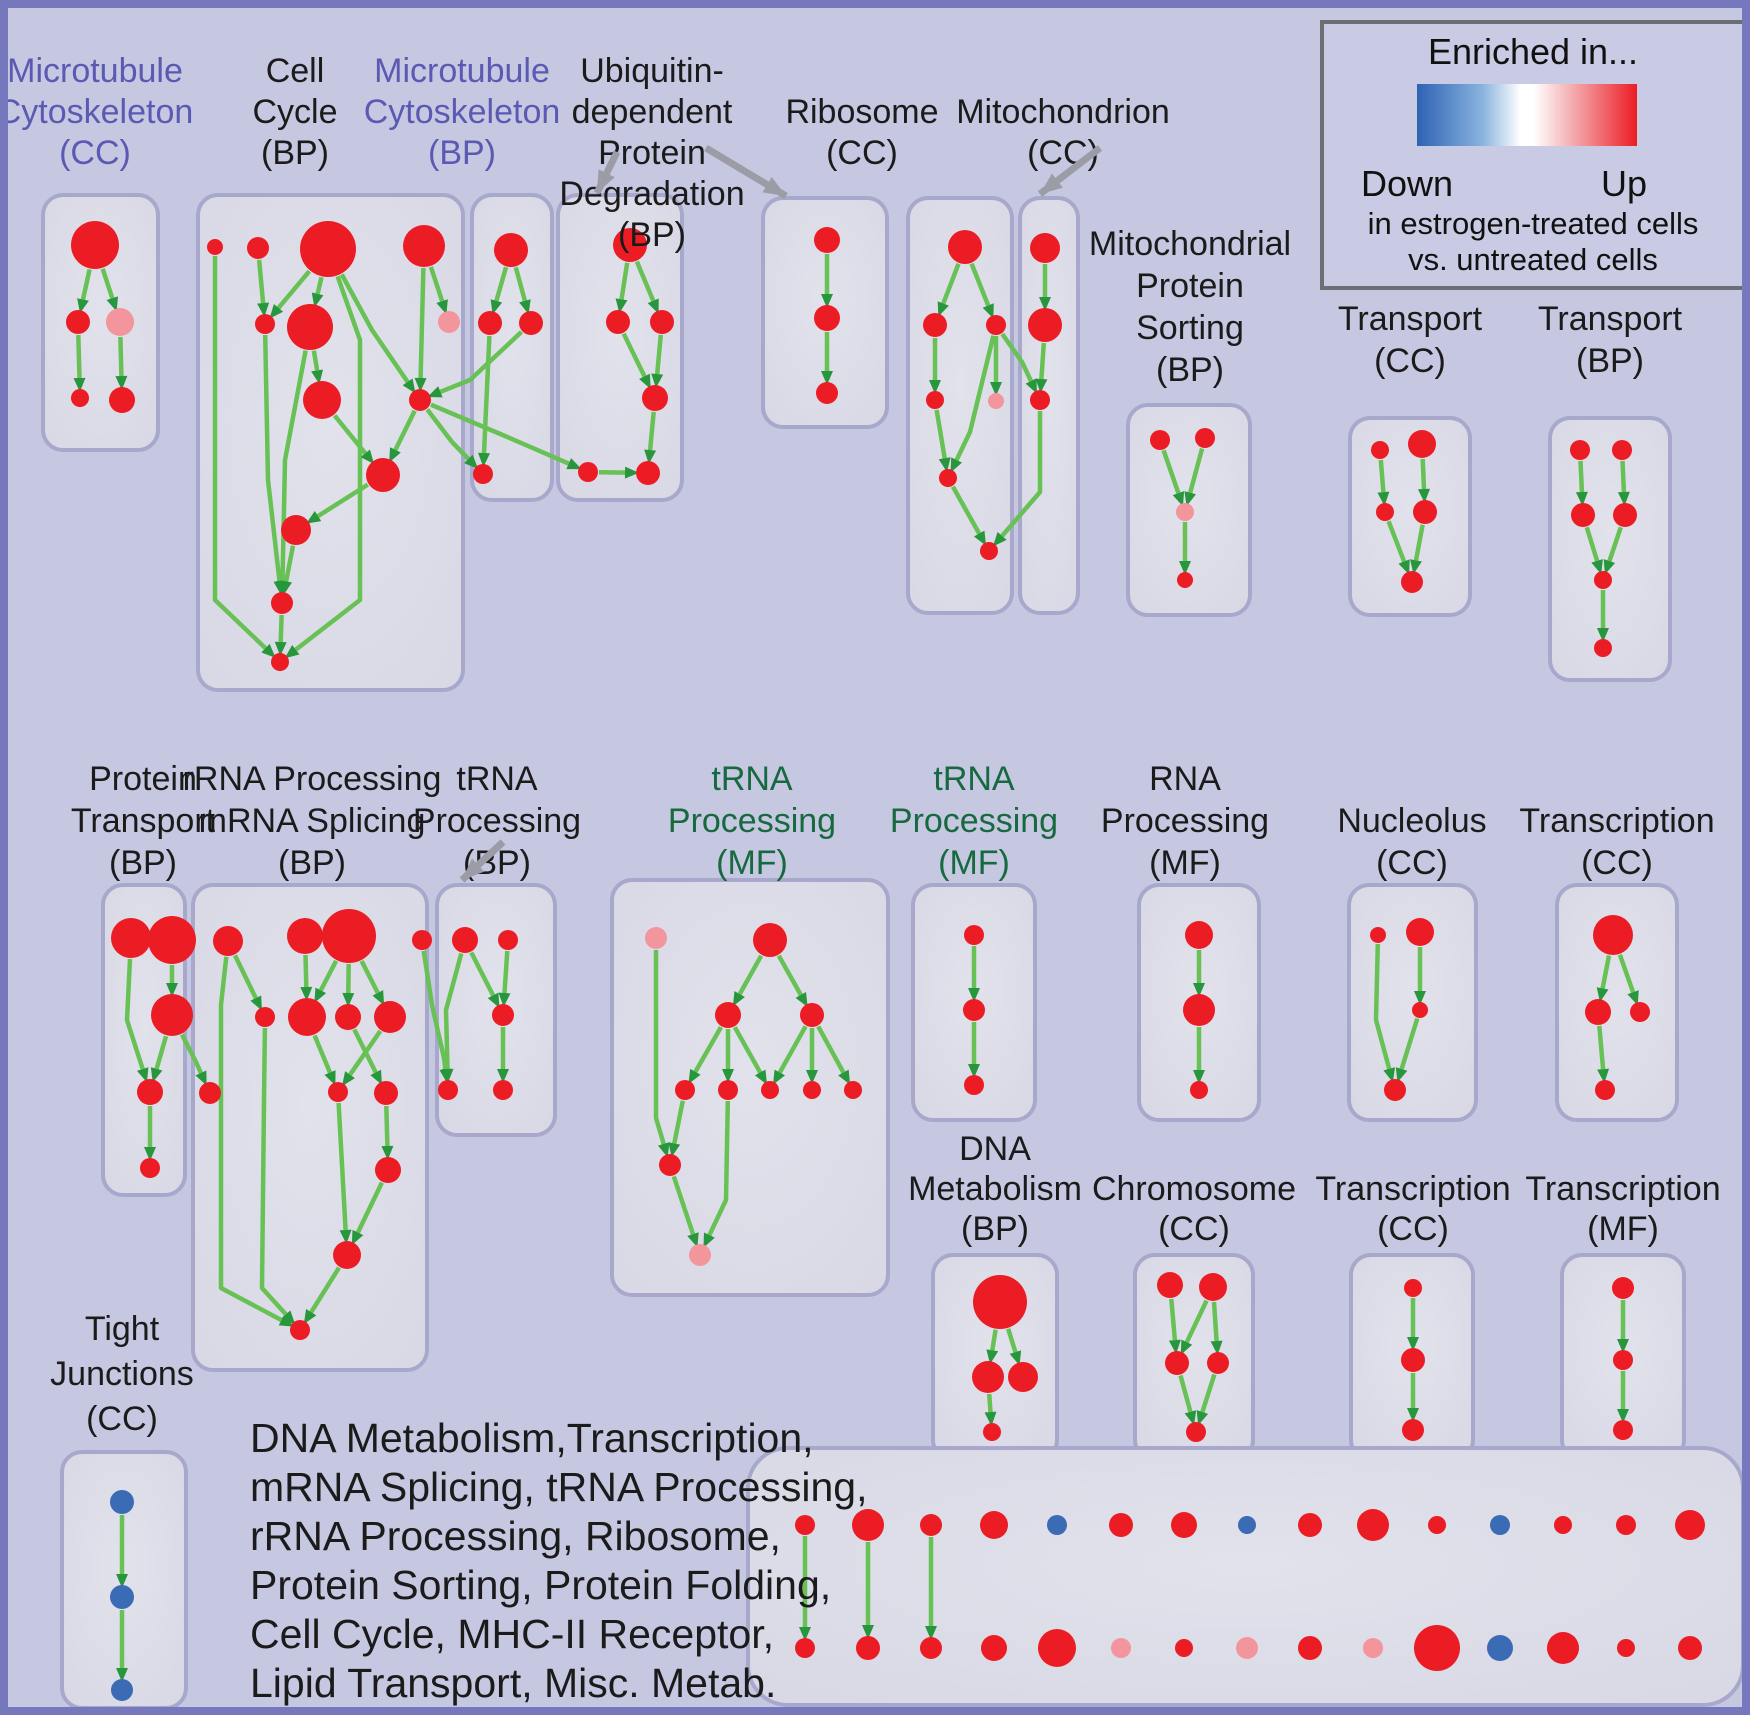  What do you see at coordinates (1380, 450) in the screenshot?
I see `node-nt1` at bounding box center [1380, 450].